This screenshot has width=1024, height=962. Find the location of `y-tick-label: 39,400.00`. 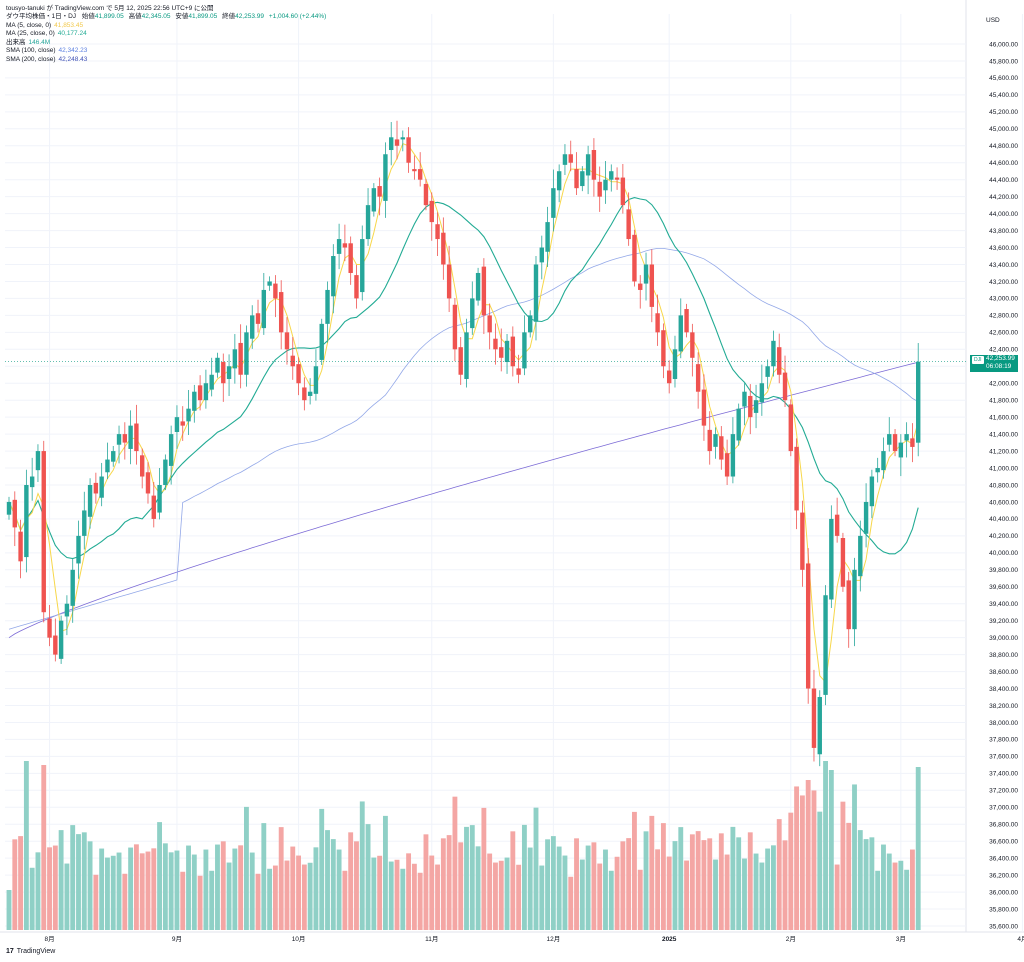

y-tick-label: 39,400.00 is located at coordinates (1003, 604).